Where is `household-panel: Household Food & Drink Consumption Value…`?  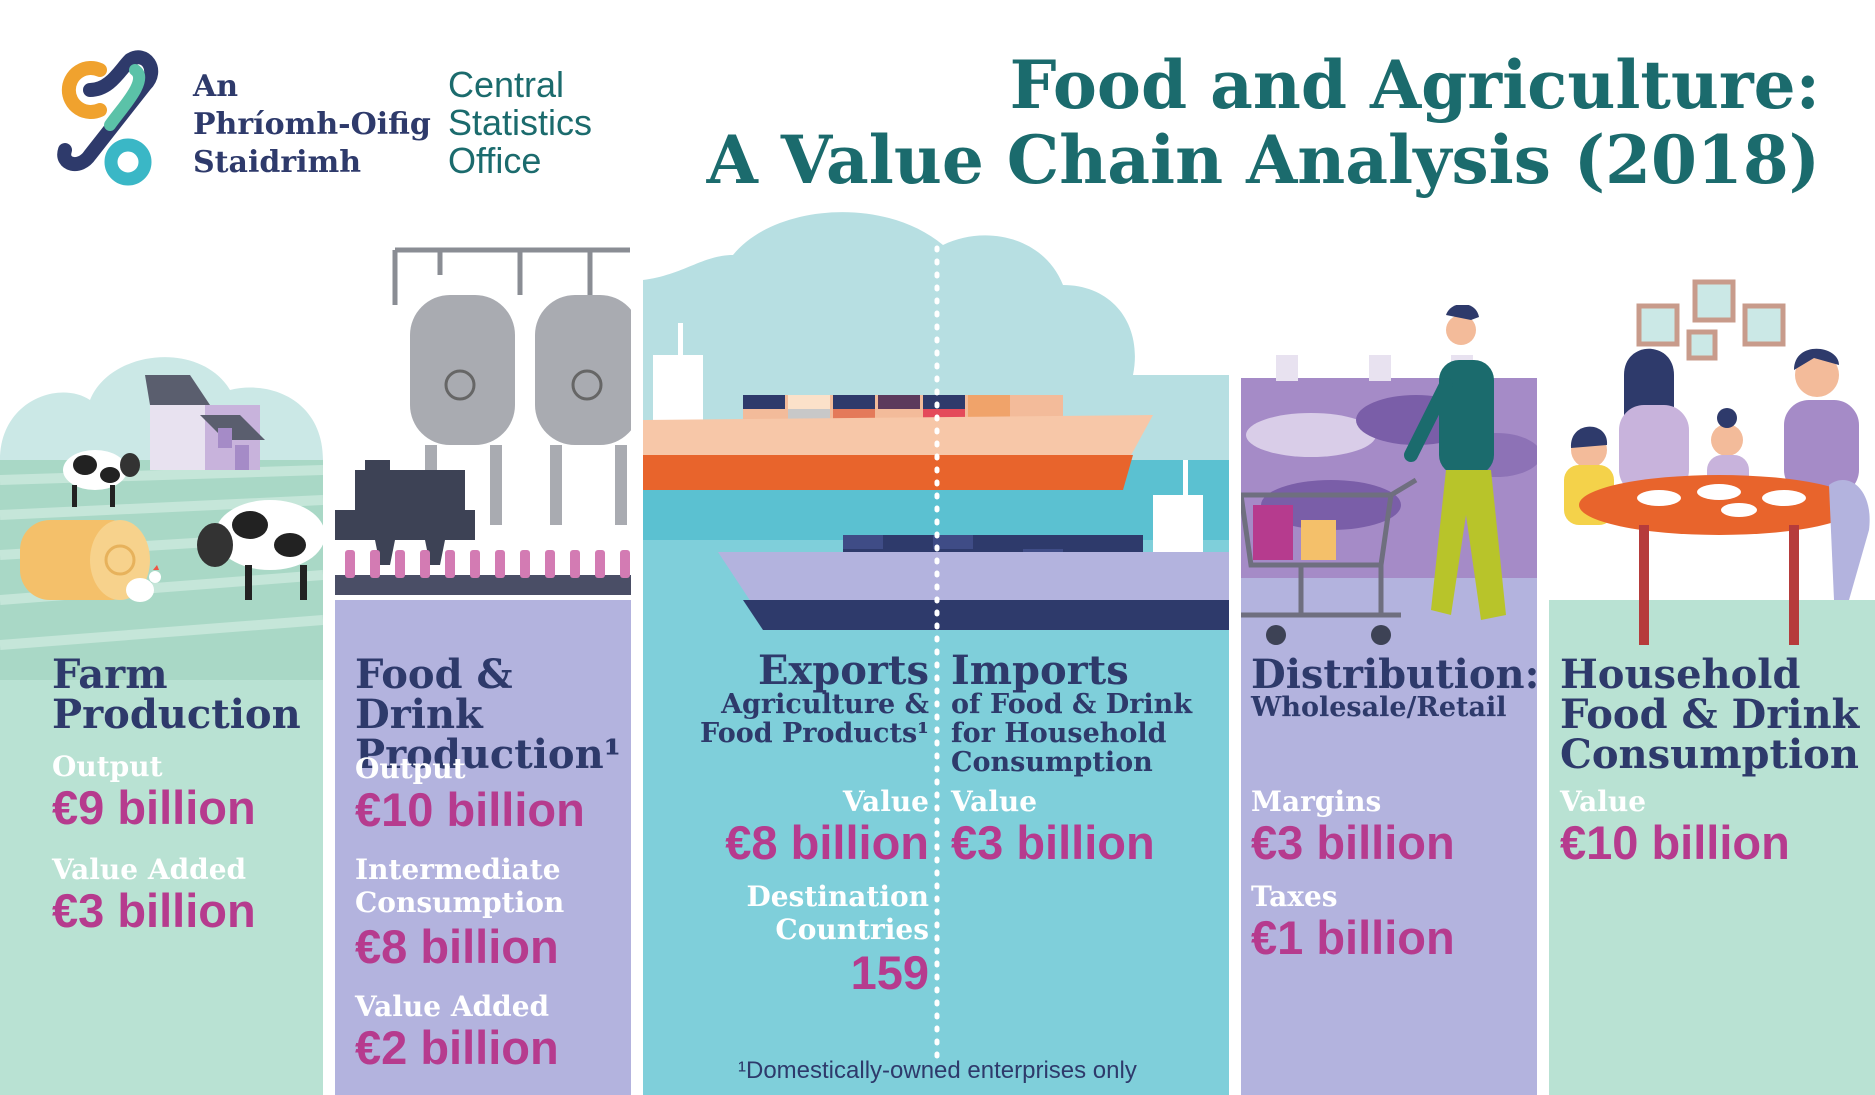 household-panel: Household Food & Drink Consumption Value… is located at coordinates (1712, 682).